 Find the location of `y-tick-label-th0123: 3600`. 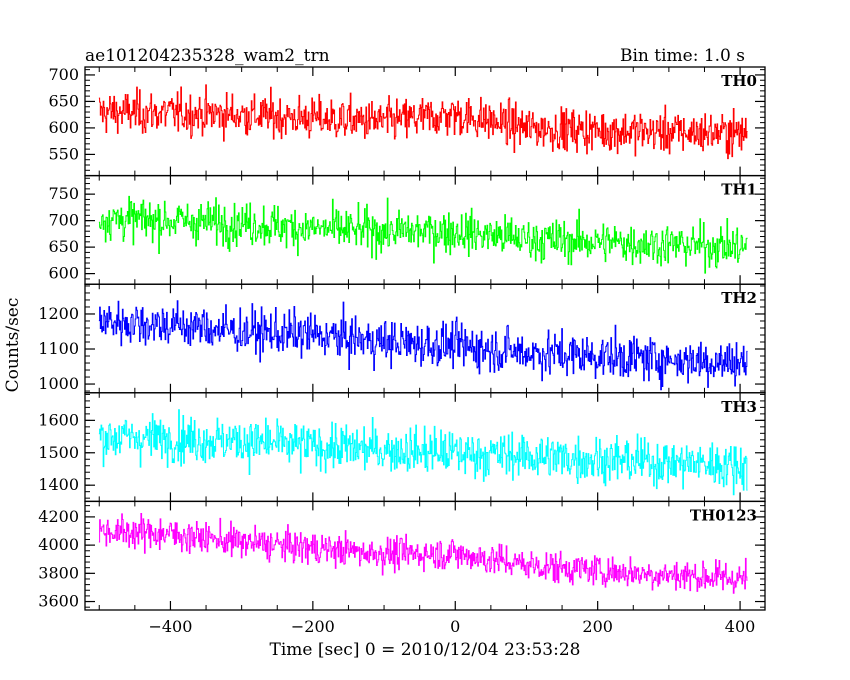

y-tick-label-th0123: 3600 is located at coordinates (58, 601).